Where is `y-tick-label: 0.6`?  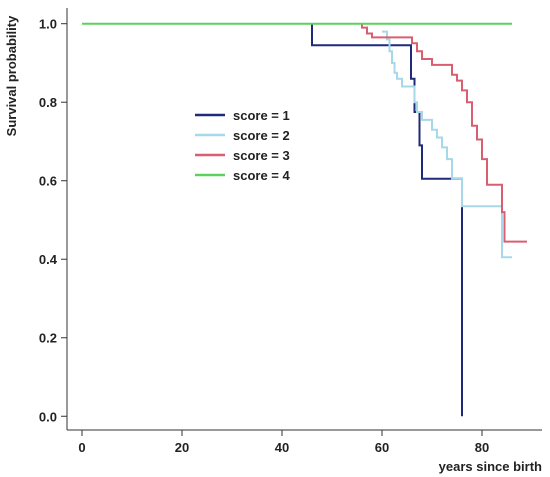 y-tick-label: 0.6 is located at coordinates (48, 181).